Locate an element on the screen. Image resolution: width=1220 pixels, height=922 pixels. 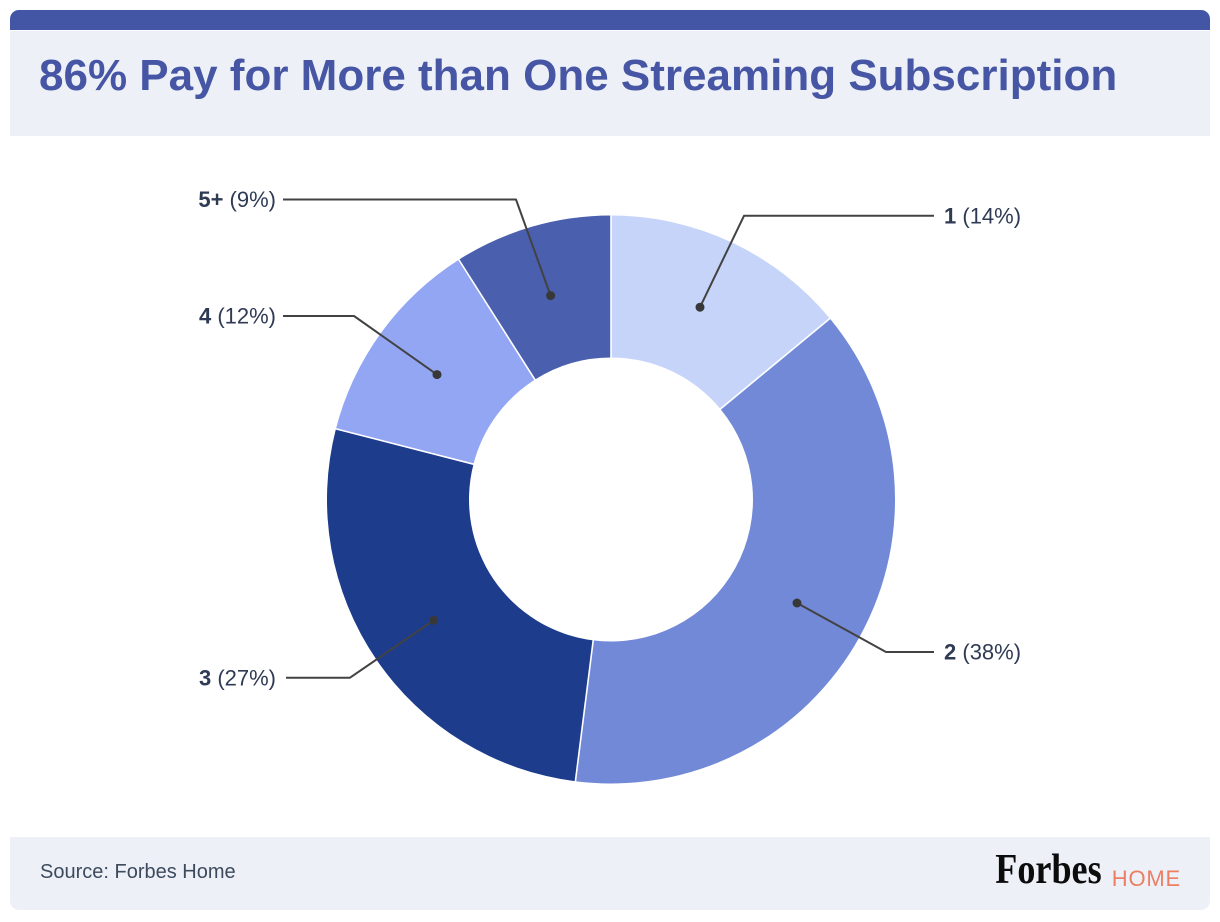
svg-text: 1 (14%) is located at coordinates (982, 215).